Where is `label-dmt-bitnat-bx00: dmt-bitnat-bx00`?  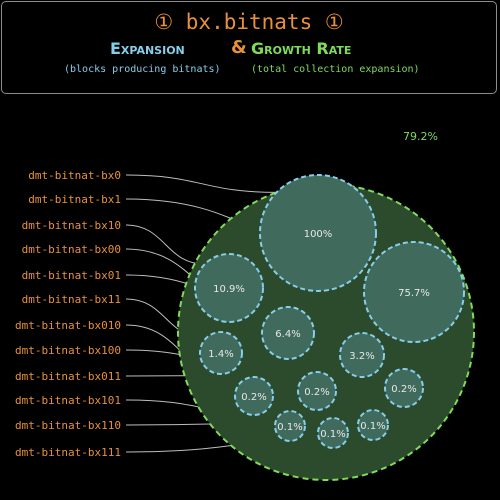 label-dmt-bitnat-bx00: dmt-bitnat-bx00 is located at coordinates (71, 249).